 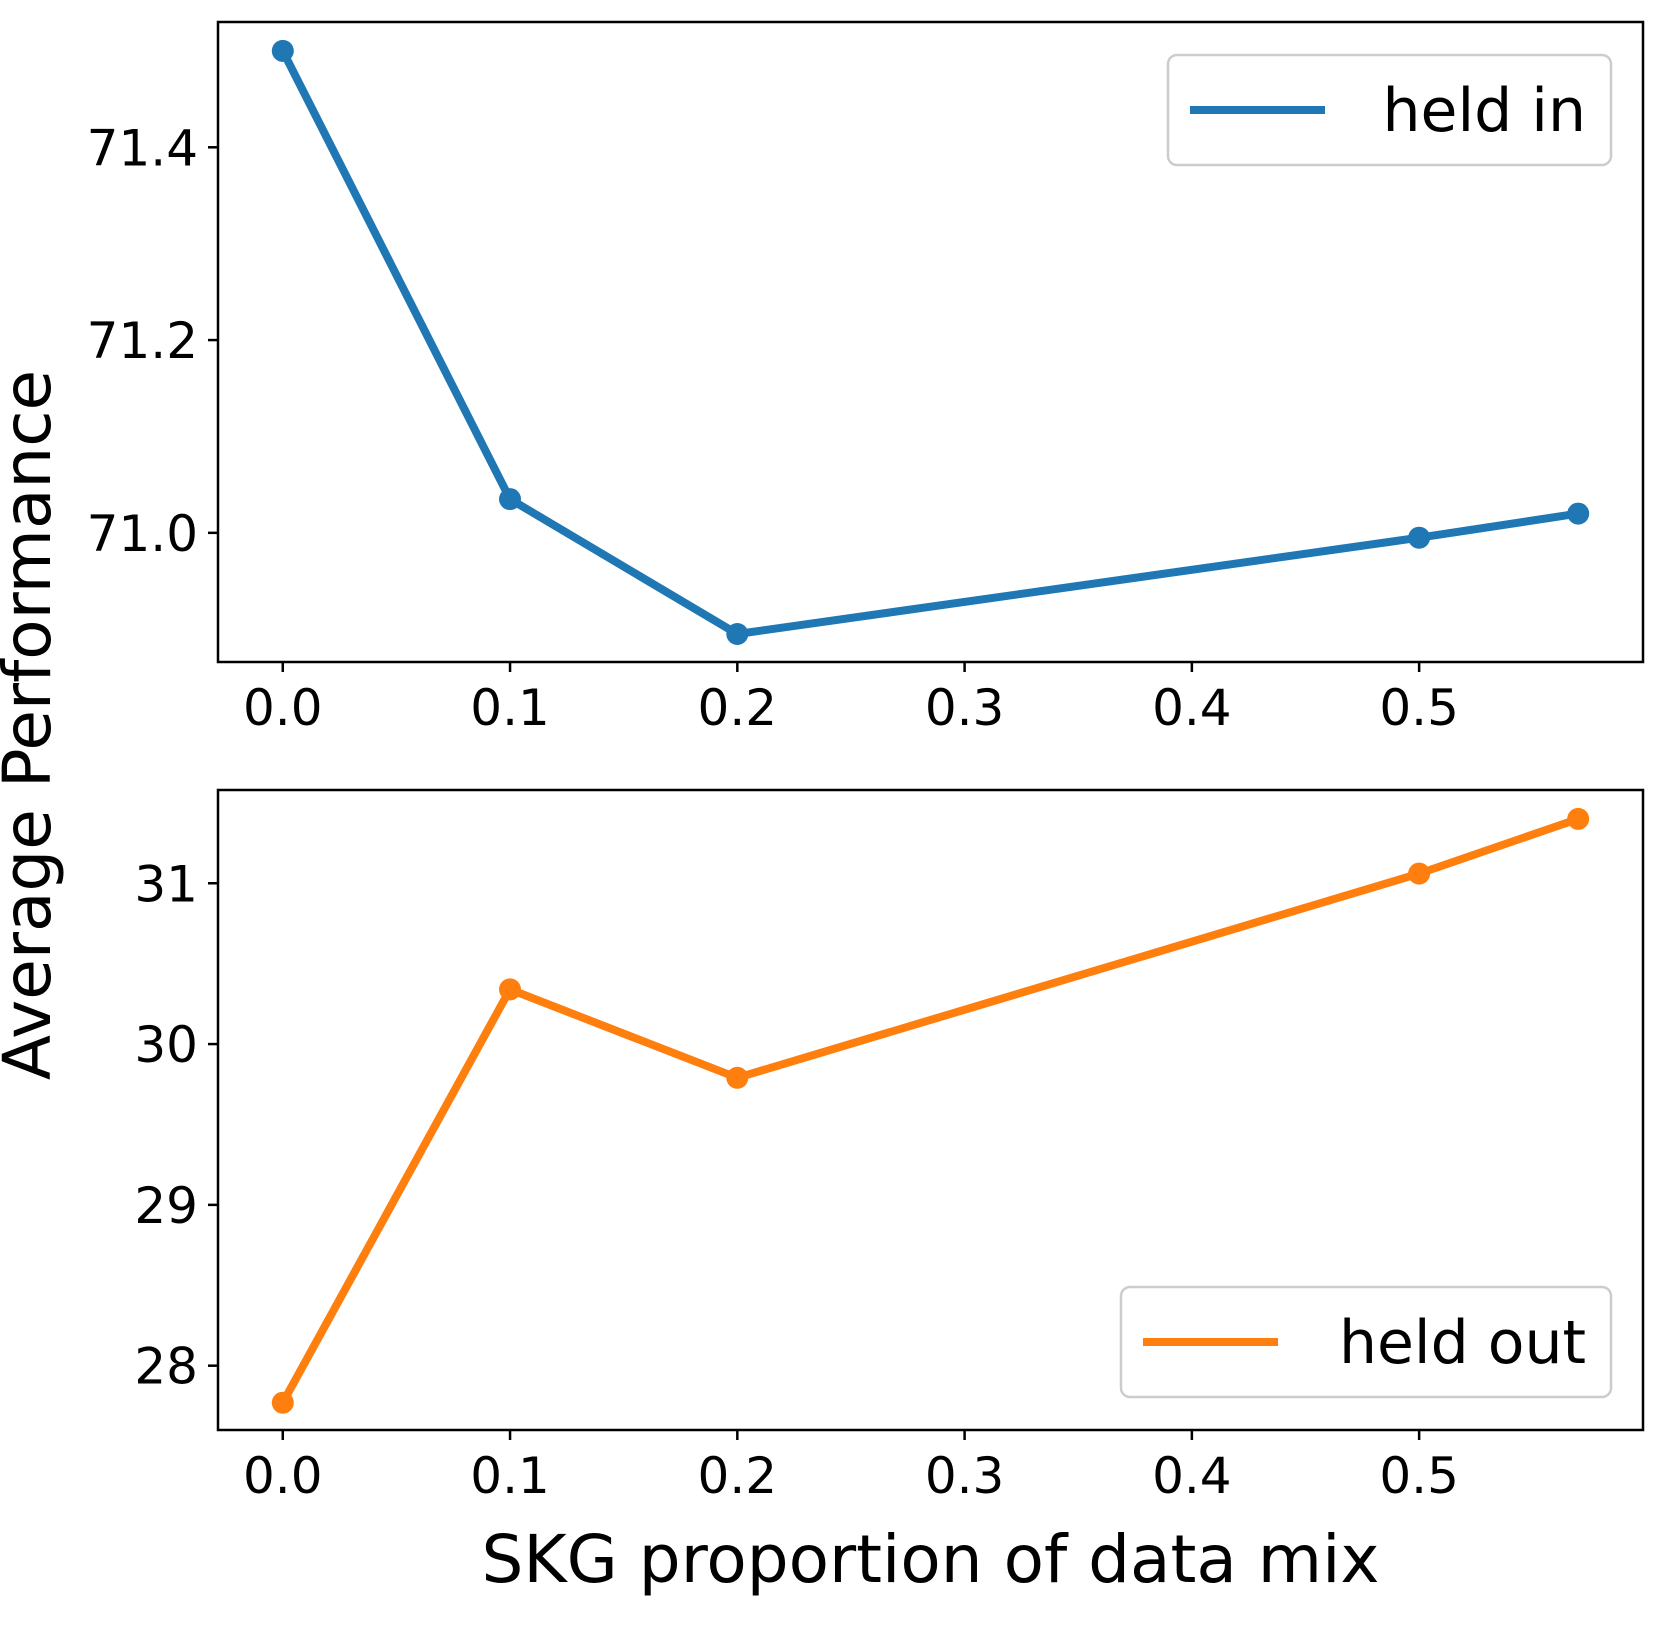 I want to click on x-tick-label-held-out-0: 0.0, so click(x=283, y=1476).